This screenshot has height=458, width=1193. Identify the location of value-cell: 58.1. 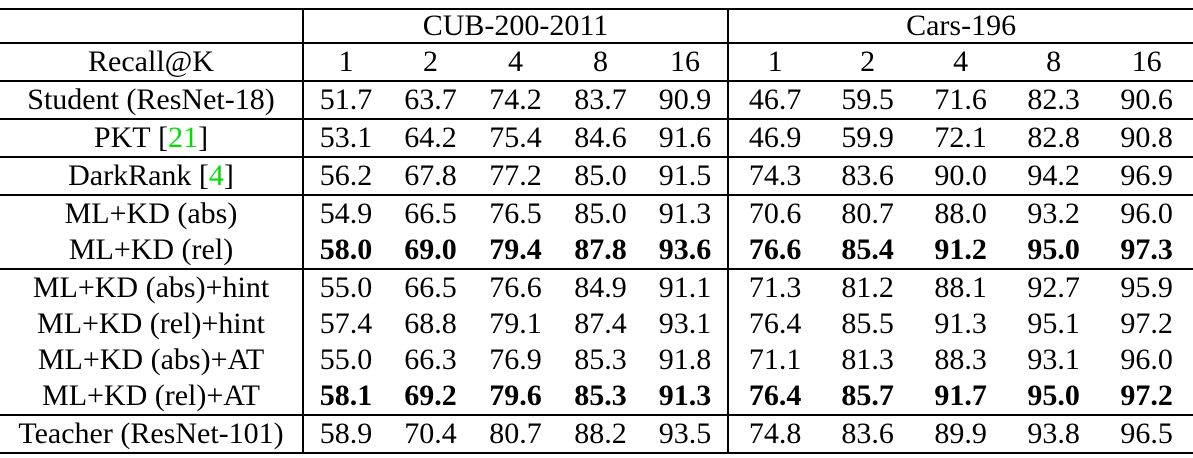
(345, 397).